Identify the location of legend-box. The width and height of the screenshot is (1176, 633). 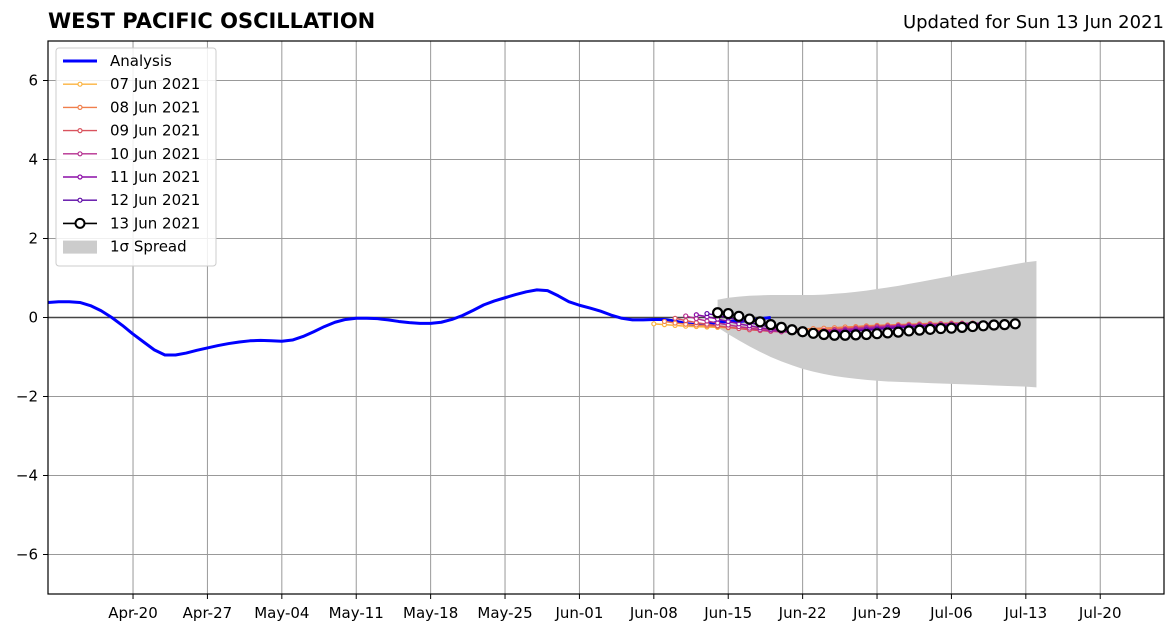
(136, 157).